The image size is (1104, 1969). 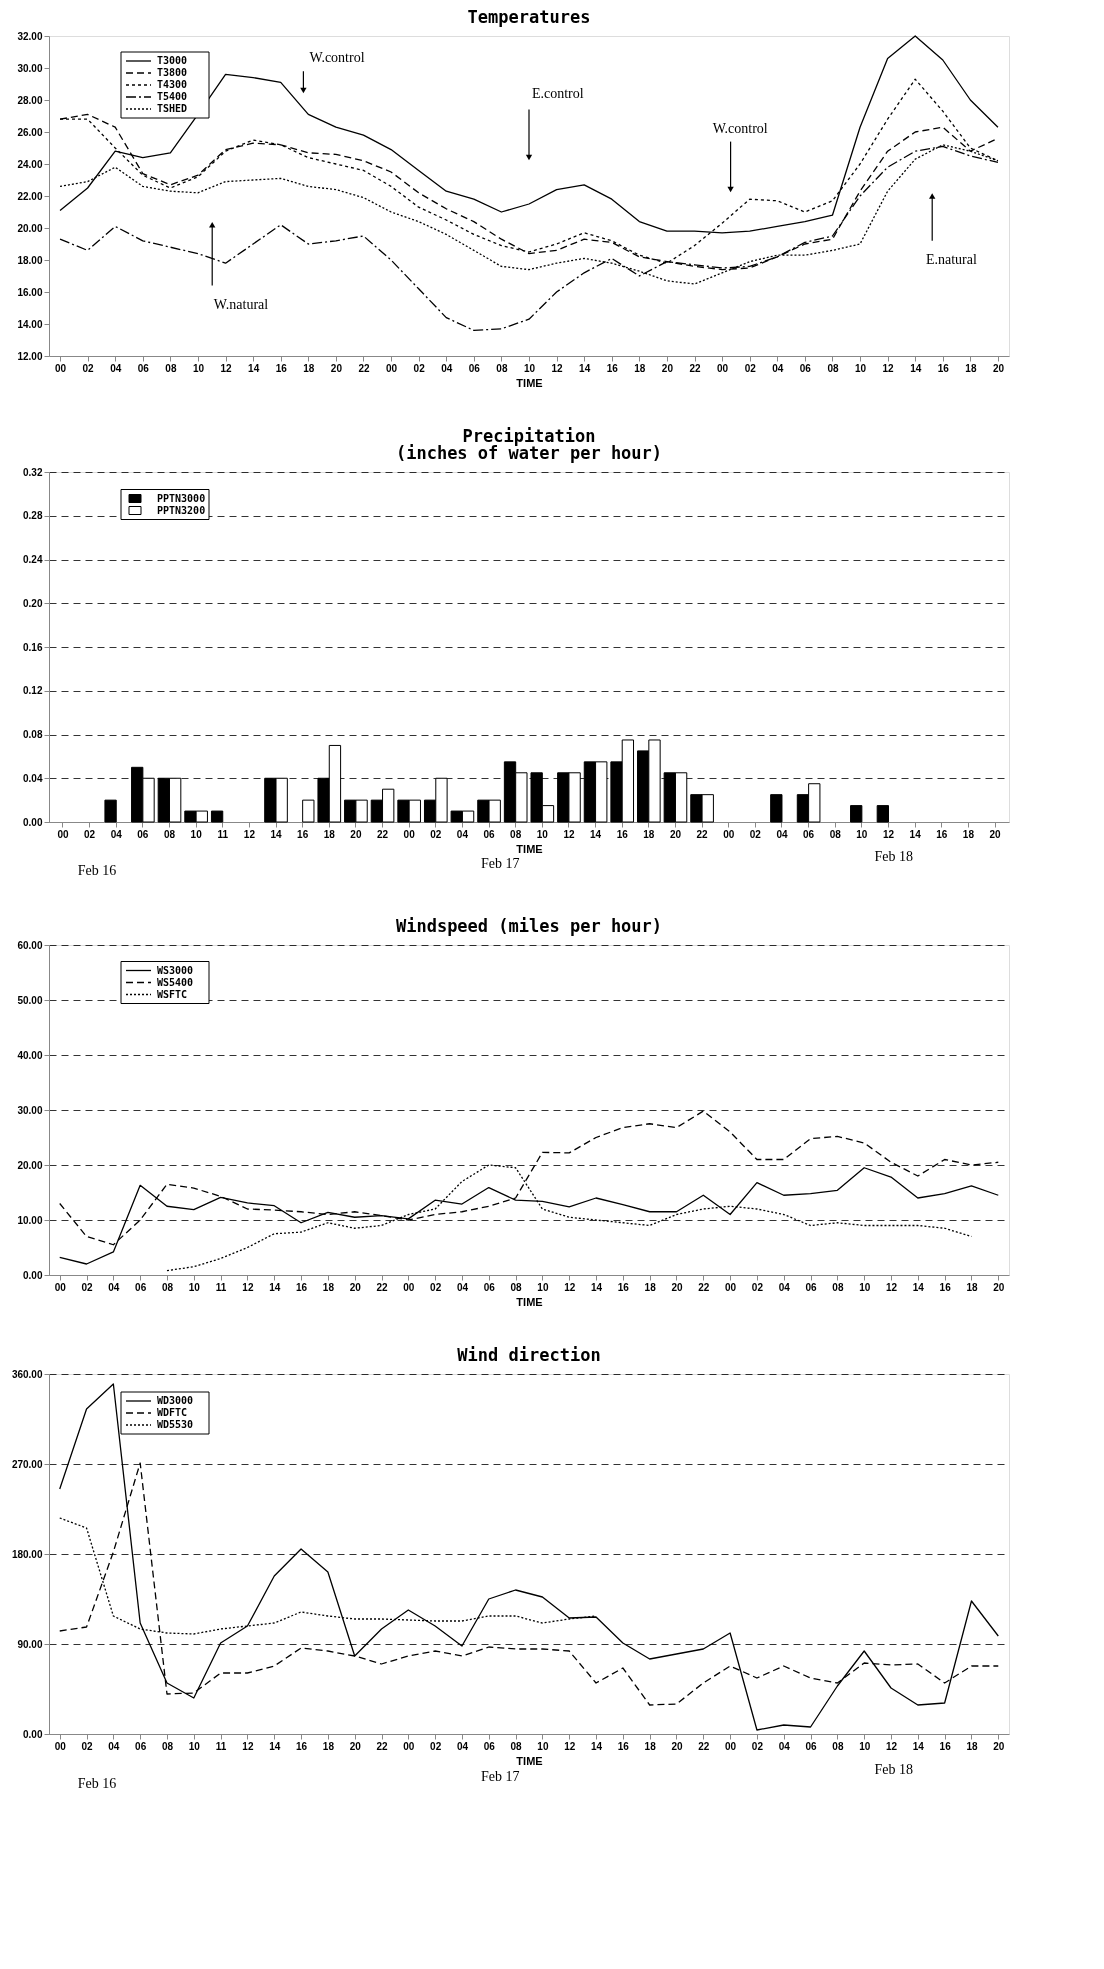 I want to click on y-tick-label: 20.00, so click(x=30, y=1165).